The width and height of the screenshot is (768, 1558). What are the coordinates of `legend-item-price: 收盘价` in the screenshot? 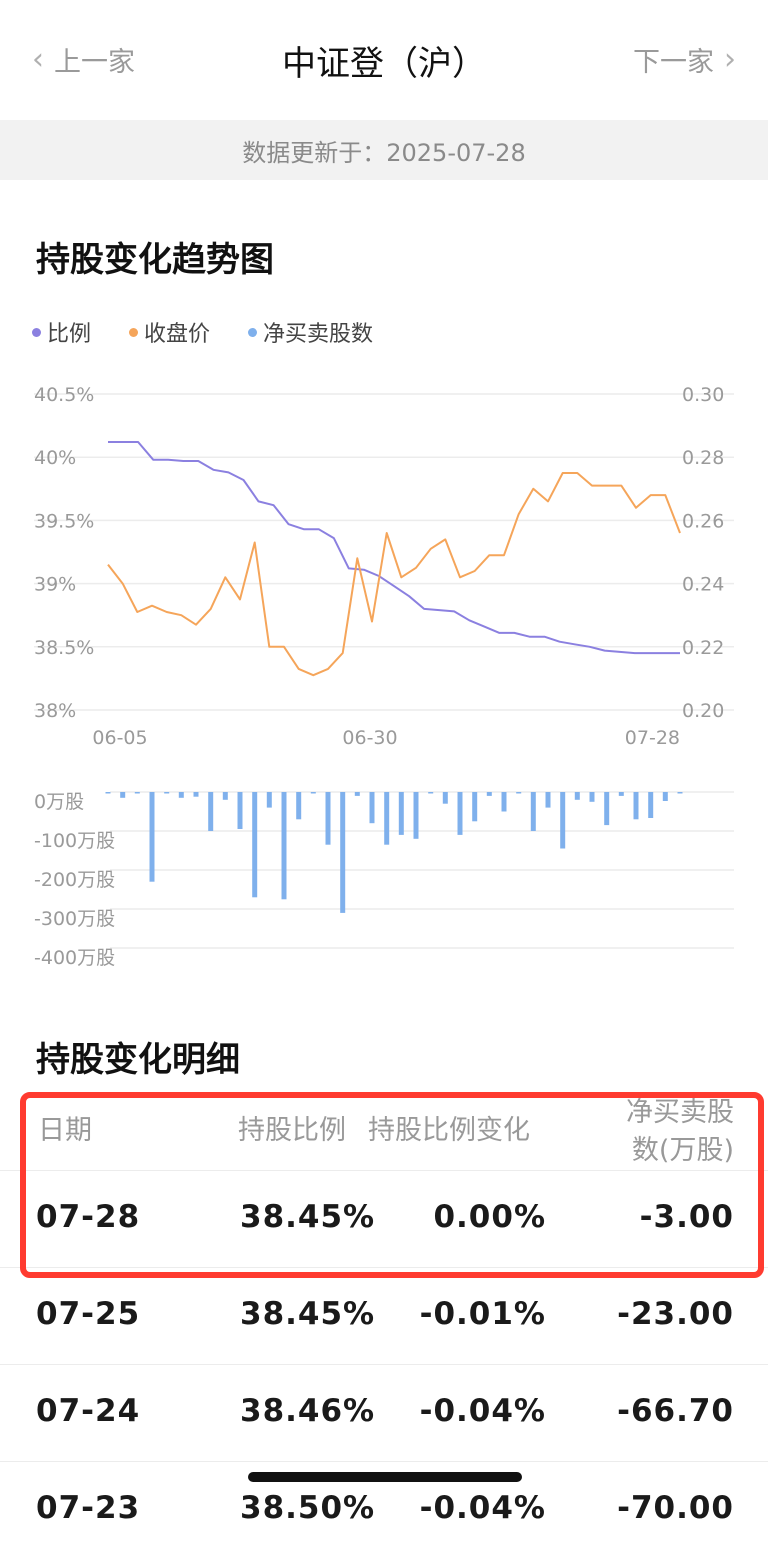 It's located at (169, 332).